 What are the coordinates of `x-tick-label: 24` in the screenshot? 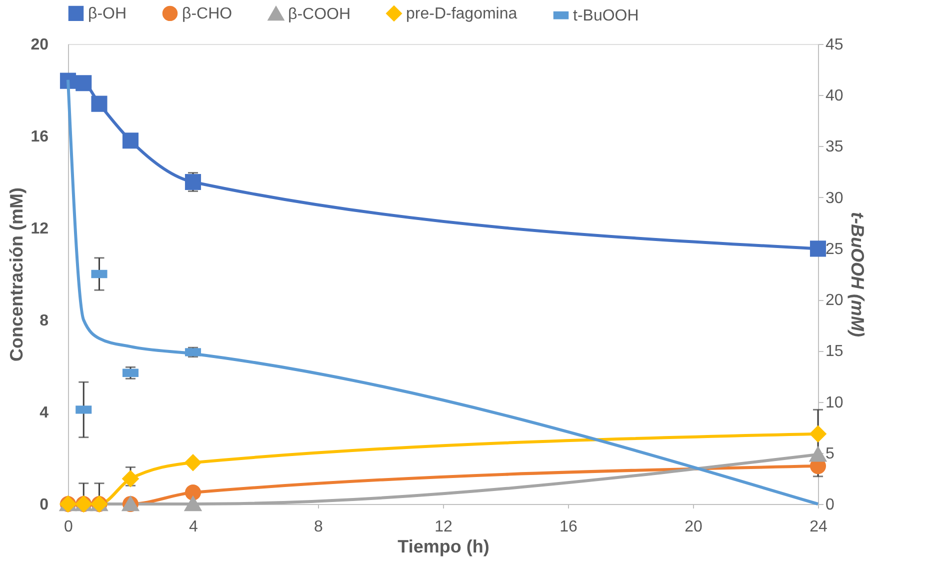 It's located at (819, 527).